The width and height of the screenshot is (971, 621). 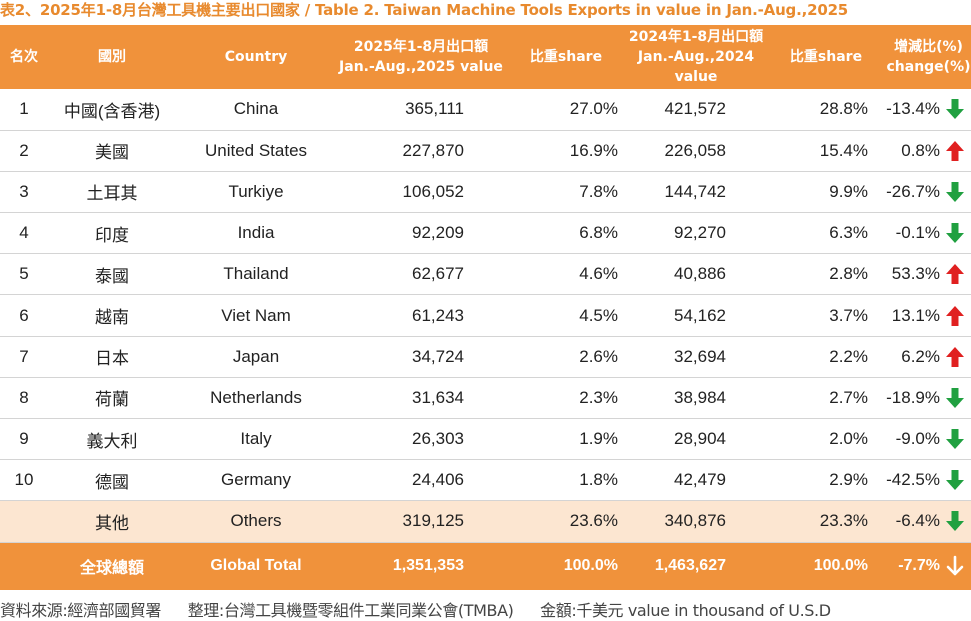 I want to click on cell-share-2025: 2.6%, so click(x=598, y=356).